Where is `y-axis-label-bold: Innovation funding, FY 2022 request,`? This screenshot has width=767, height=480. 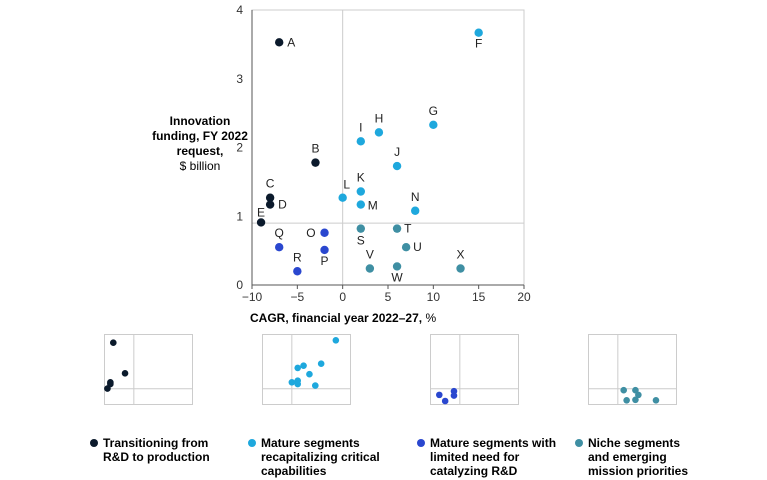
y-axis-label-bold: Innovation funding, FY 2022 request, is located at coordinates (200, 136).